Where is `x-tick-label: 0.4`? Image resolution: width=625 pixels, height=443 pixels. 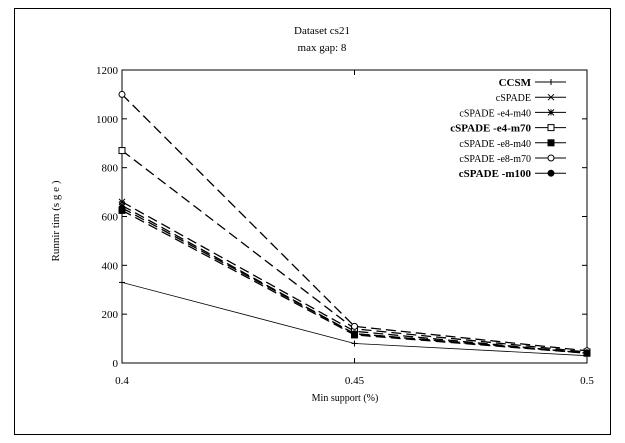 x-tick-label: 0.4 is located at coordinates (122, 381).